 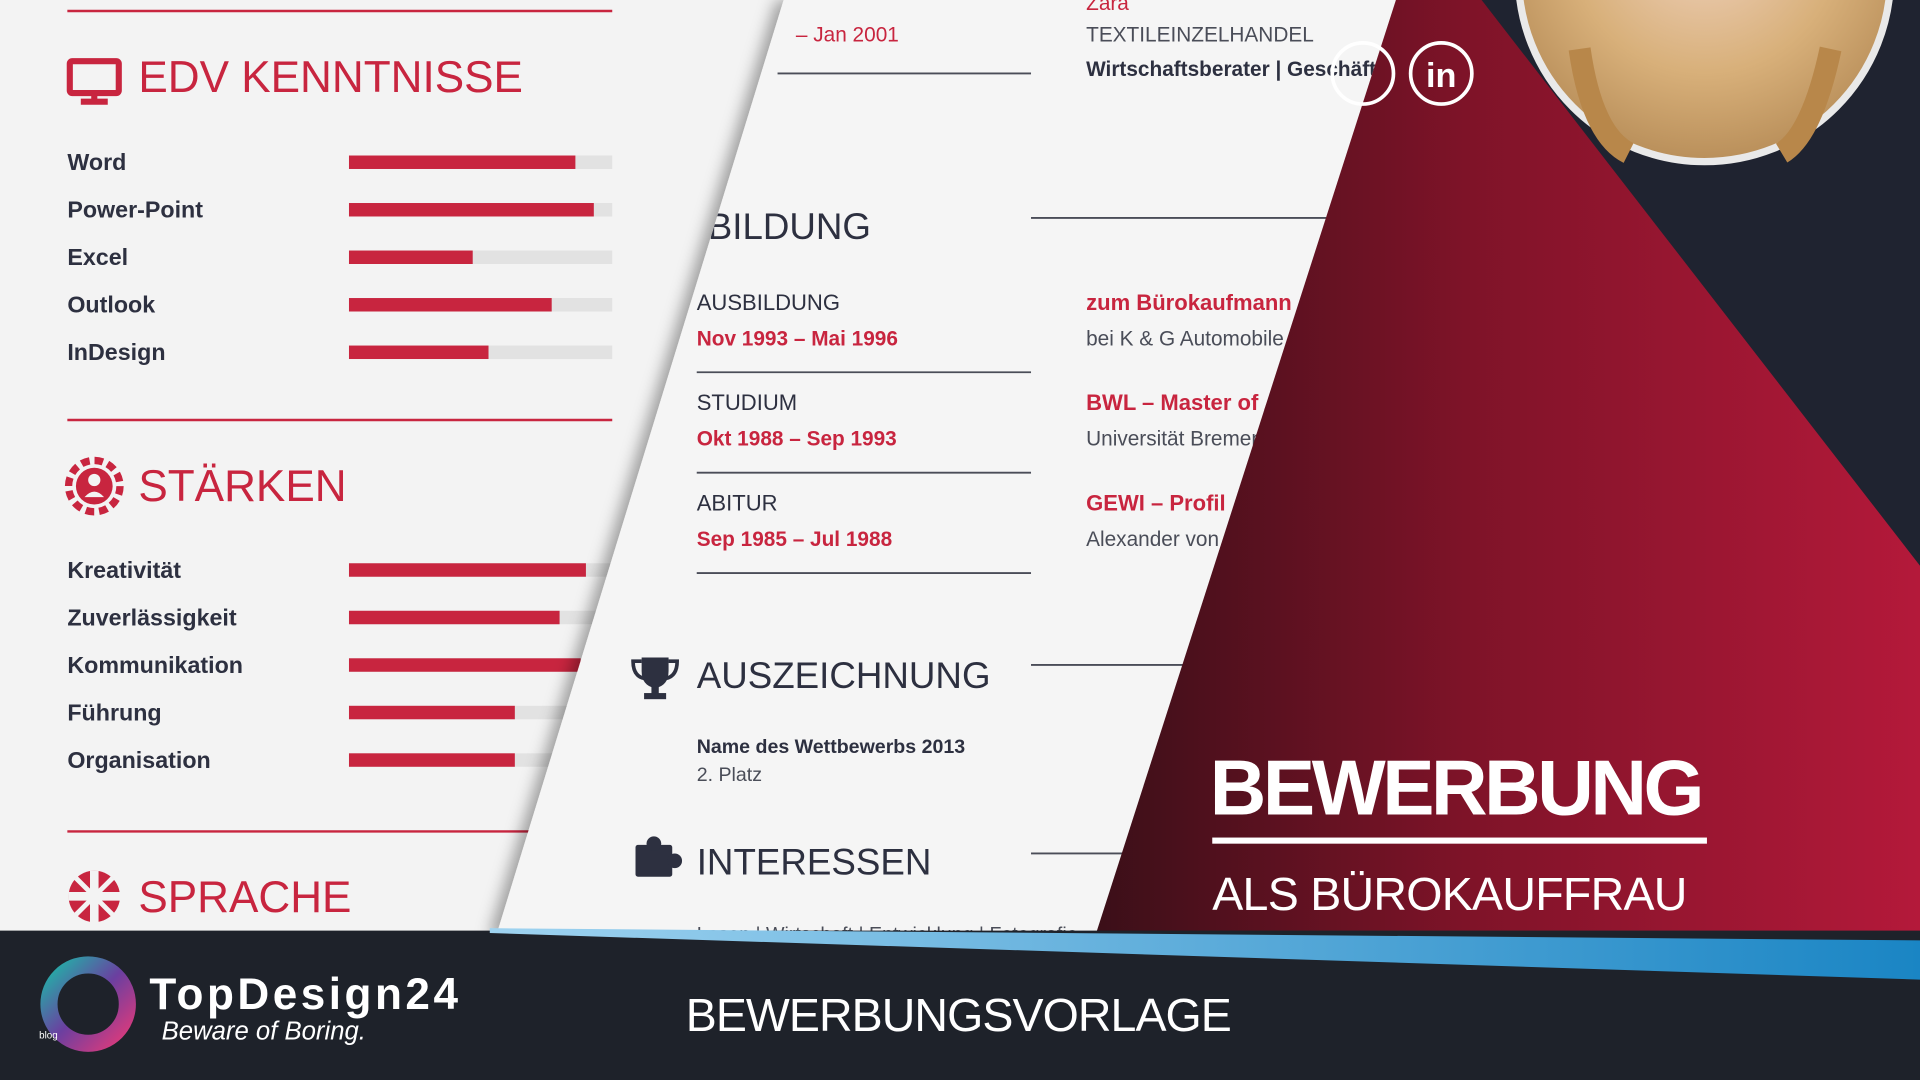 I want to click on job-role: Wirtschaftsberater | Geschäftsführer, so click(x=1267, y=69).